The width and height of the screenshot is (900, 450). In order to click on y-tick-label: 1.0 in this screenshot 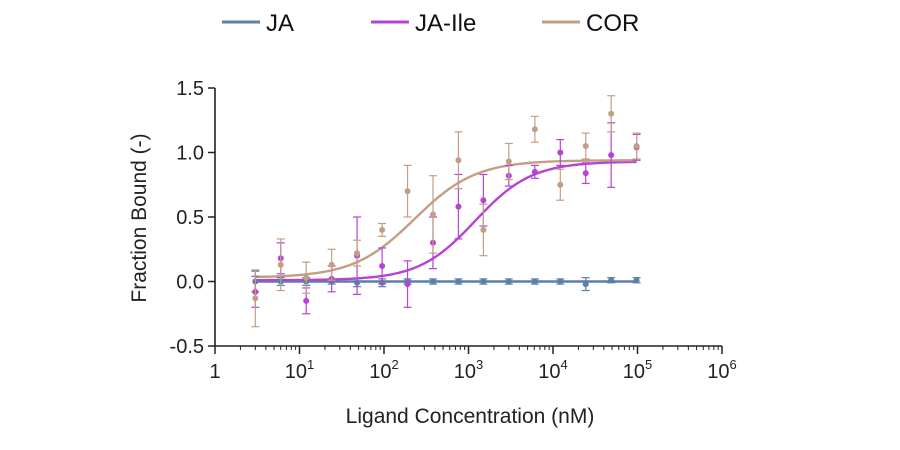, I will do `click(190, 154)`.